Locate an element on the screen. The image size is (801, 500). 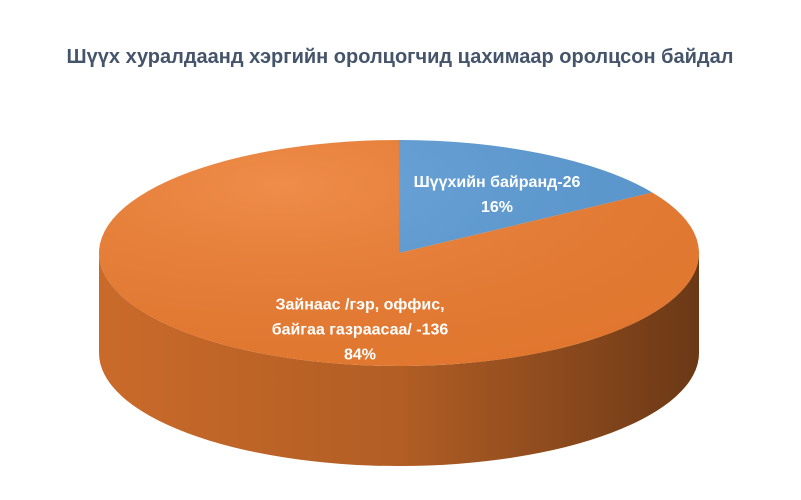
value-label: 16% is located at coordinates (497, 207).